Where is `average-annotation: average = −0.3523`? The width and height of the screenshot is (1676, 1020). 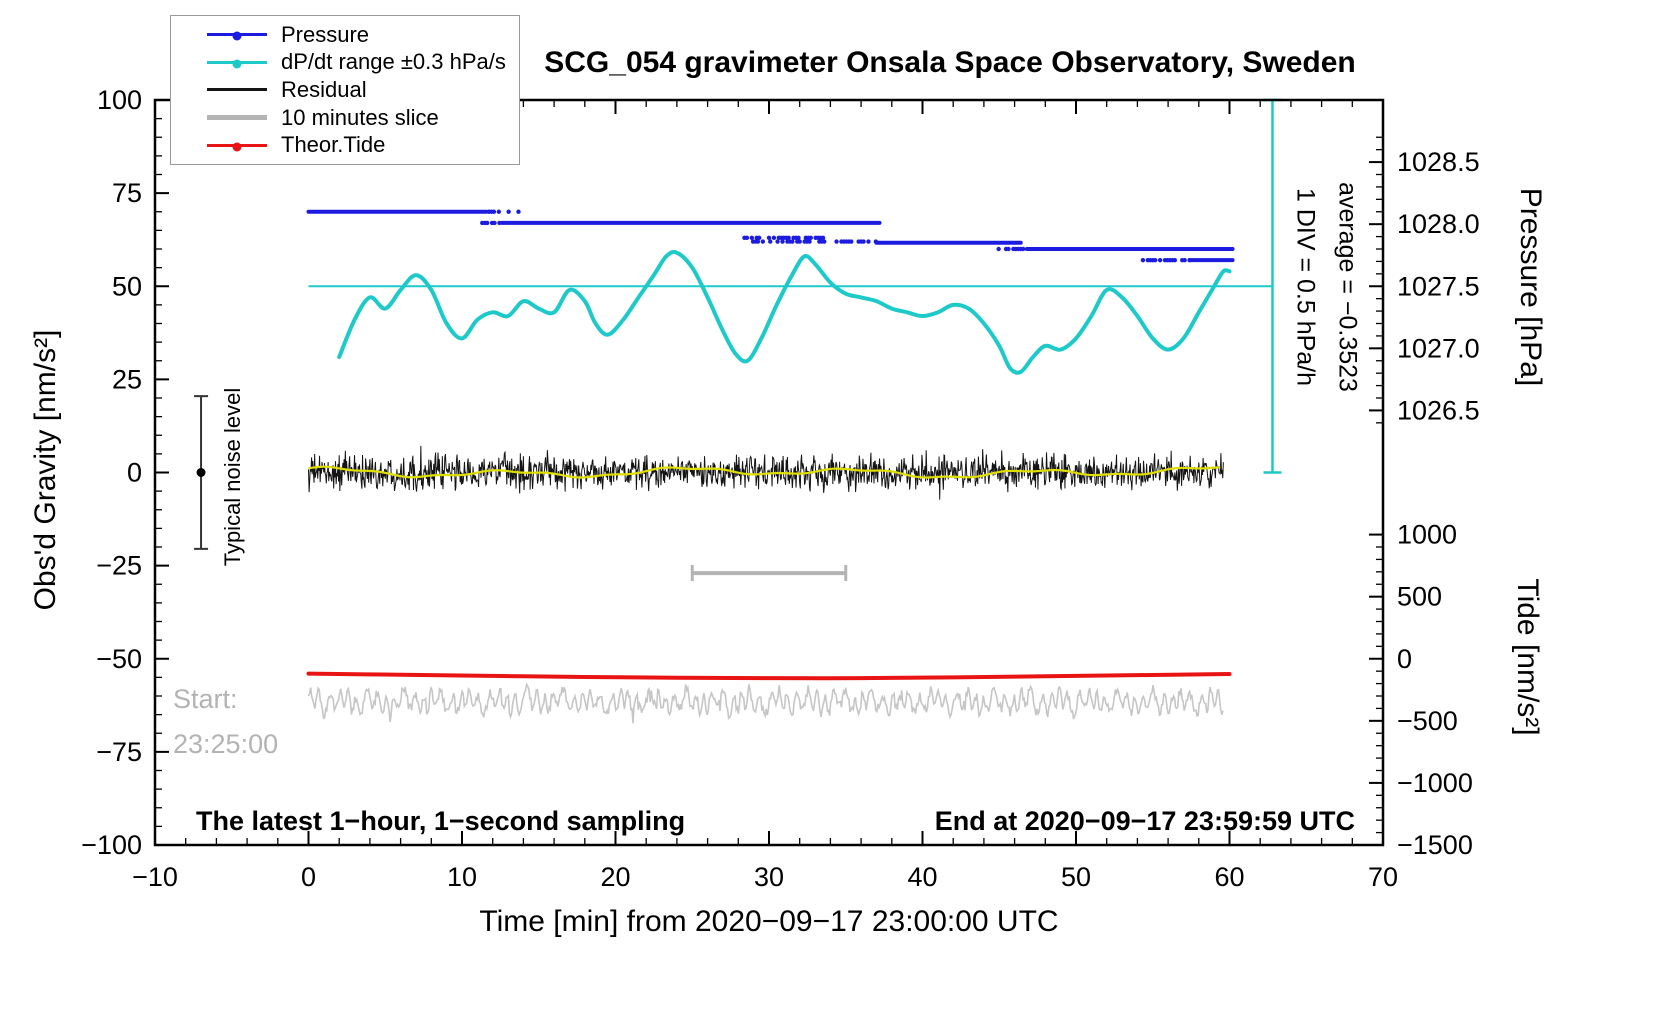 average-annotation: average = −0.3523 is located at coordinates (1347, 287).